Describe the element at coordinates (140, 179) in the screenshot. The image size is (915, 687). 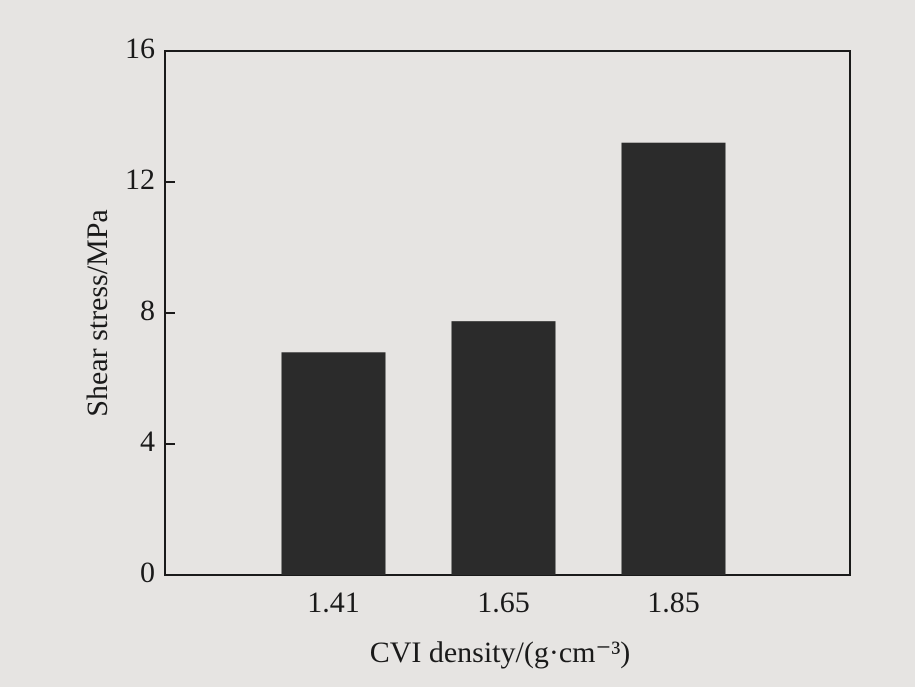
I see `y-tick-label: 12` at that location.